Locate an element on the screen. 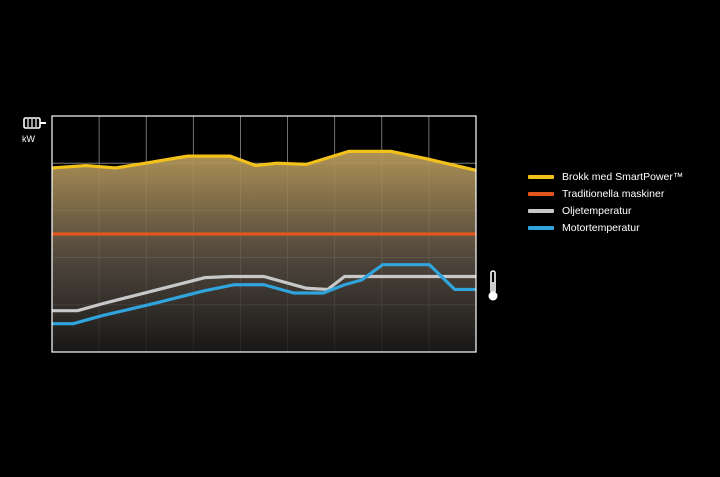 This screenshot has width=720, height=477. legend-item-motor: Motortemperatur is located at coordinates (605, 227).